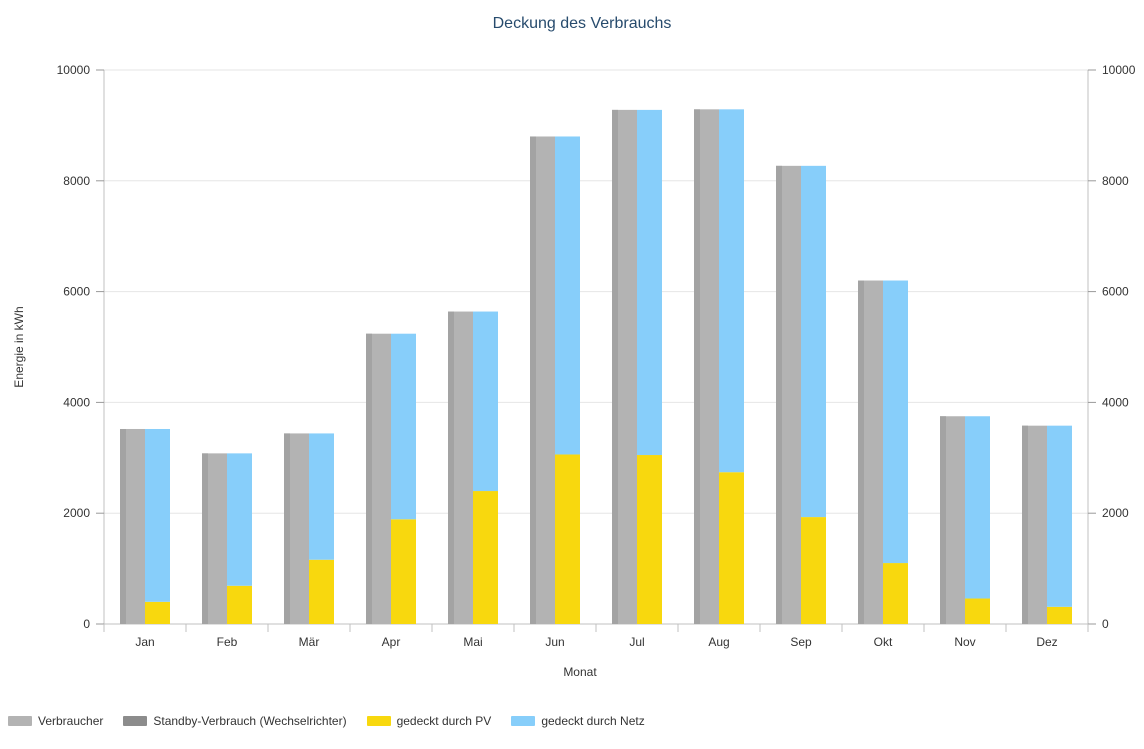  I want to click on legend-item-pv: gedeckt durch PV, so click(429, 721).